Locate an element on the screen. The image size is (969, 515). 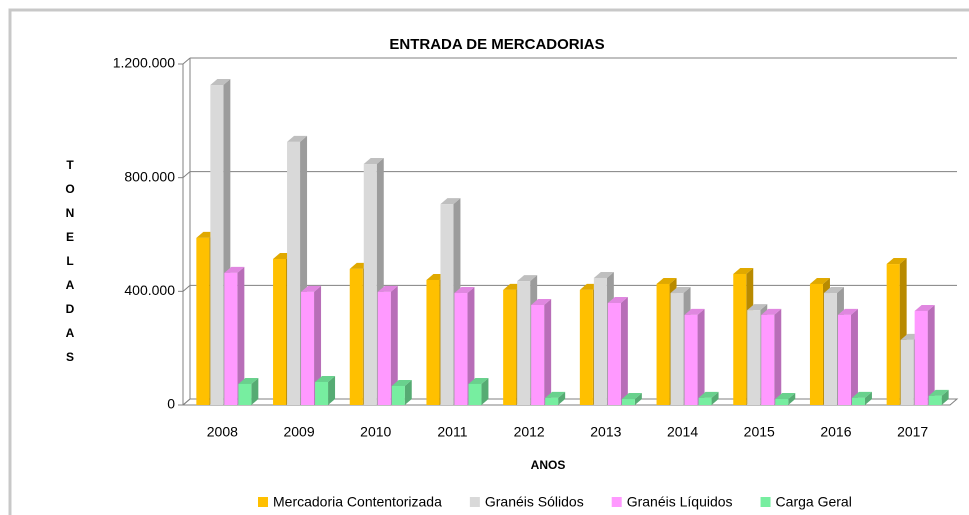
x-tick-label: 2012 is located at coordinates (529, 432).